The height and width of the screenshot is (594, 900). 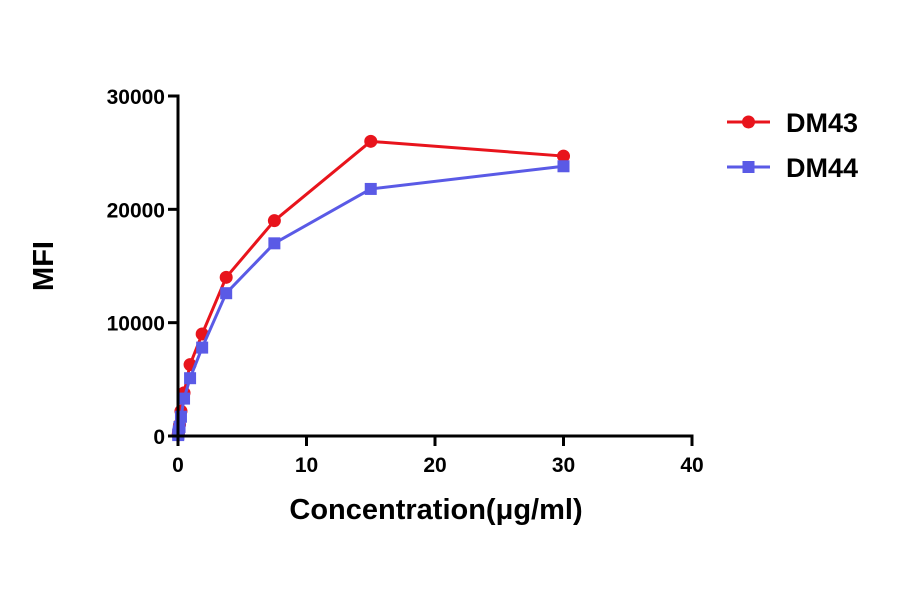 I want to click on x-tick-label: 20, so click(x=434, y=465).